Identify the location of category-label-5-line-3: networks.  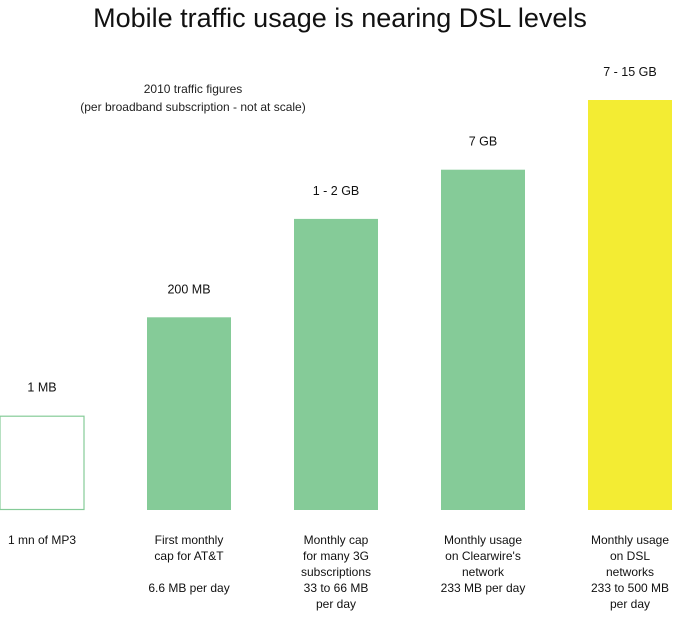
(630, 572).